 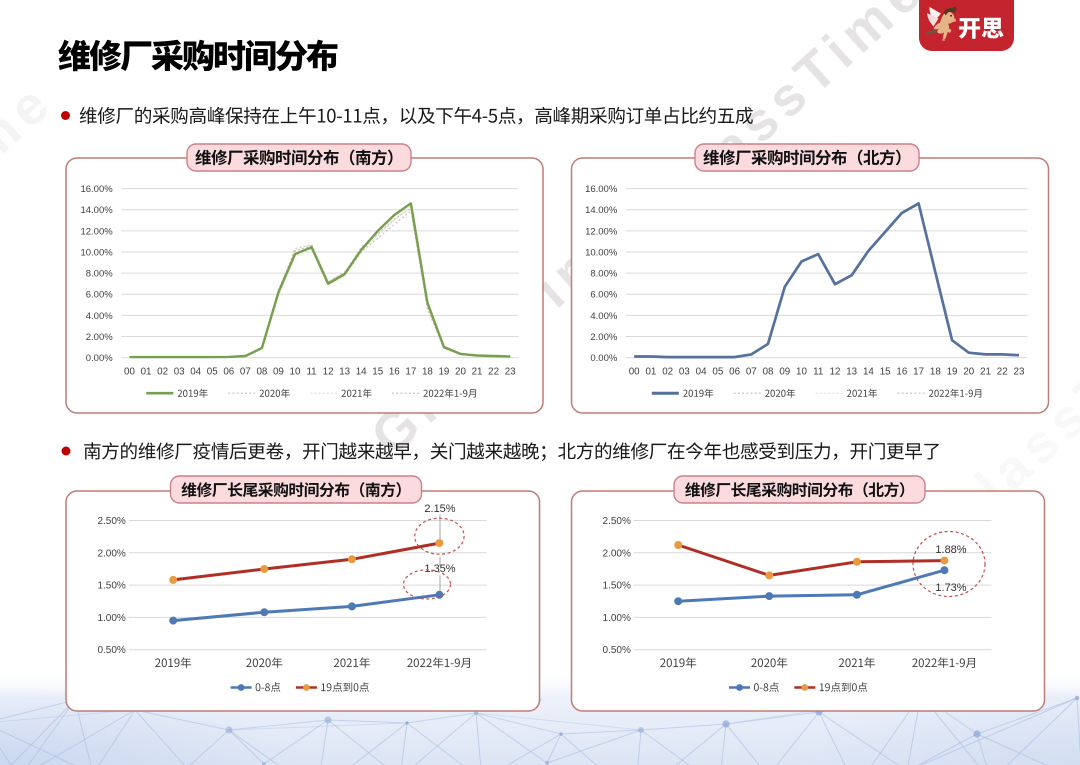 What do you see at coordinates (439, 509) in the screenshot?
I see `svg-text: 2.15%` at bounding box center [439, 509].